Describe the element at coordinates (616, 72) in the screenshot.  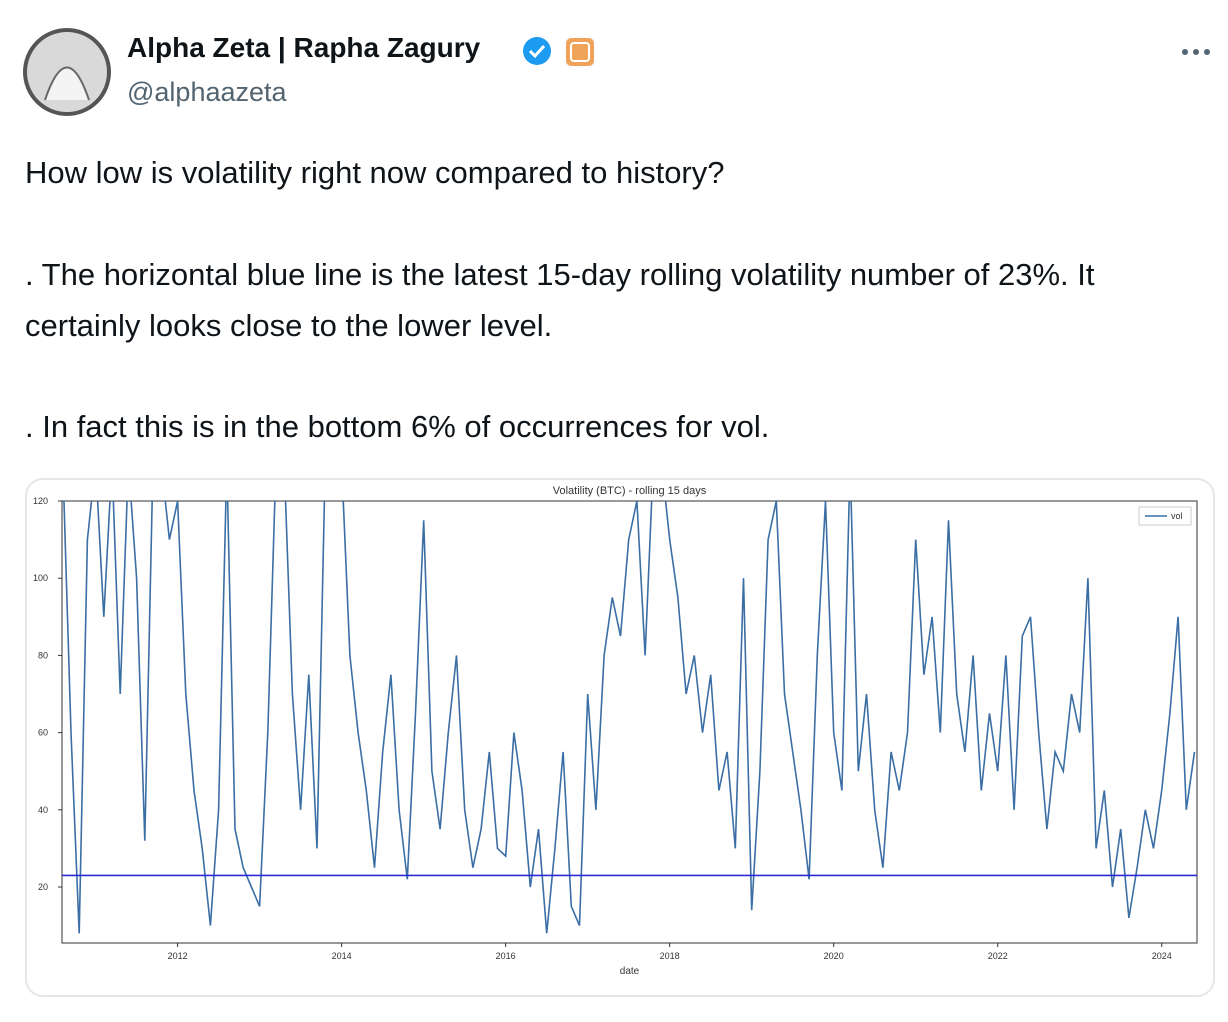
I see `tweet-header-icons` at that location.